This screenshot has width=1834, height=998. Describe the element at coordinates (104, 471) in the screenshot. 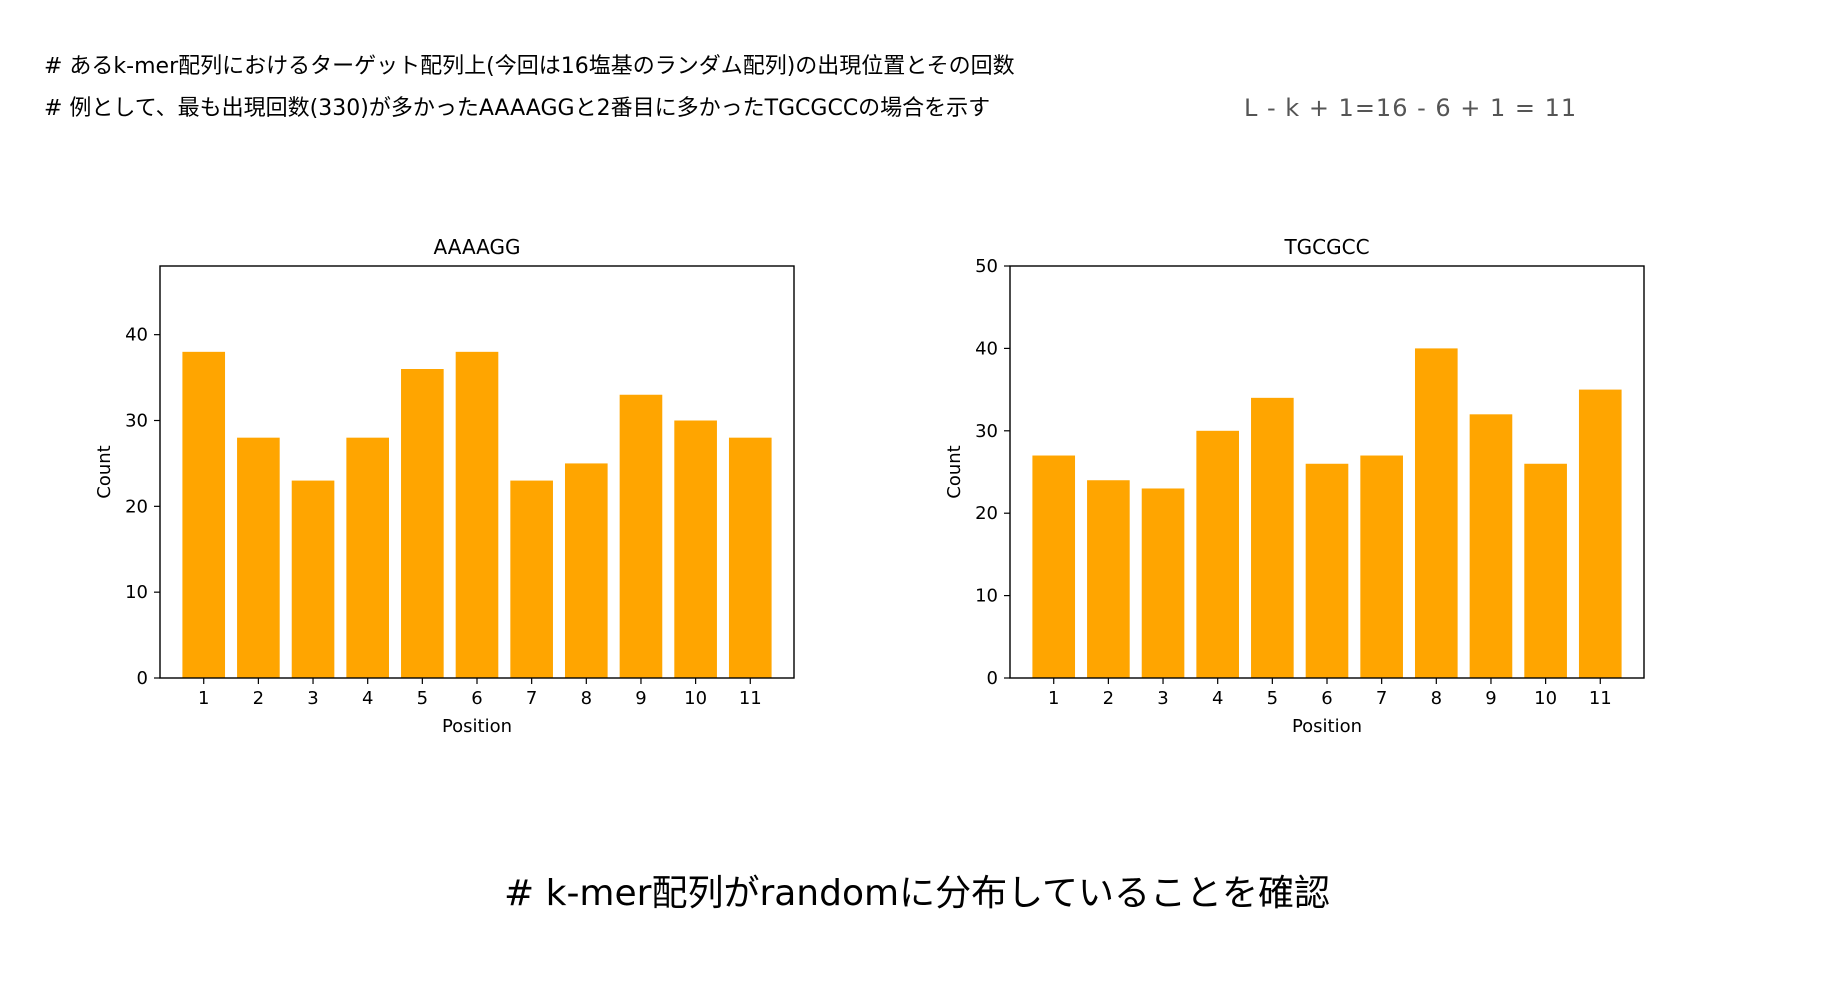

I see `aaaagg-ylabel: Count` at that location.